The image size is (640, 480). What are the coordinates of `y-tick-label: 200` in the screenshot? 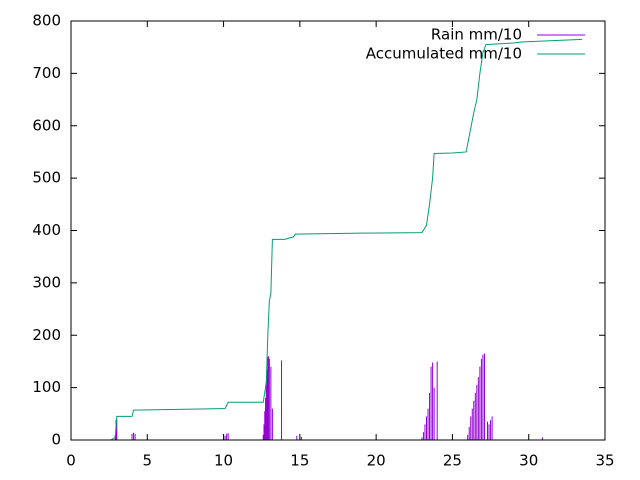 It's located at (46, 335).